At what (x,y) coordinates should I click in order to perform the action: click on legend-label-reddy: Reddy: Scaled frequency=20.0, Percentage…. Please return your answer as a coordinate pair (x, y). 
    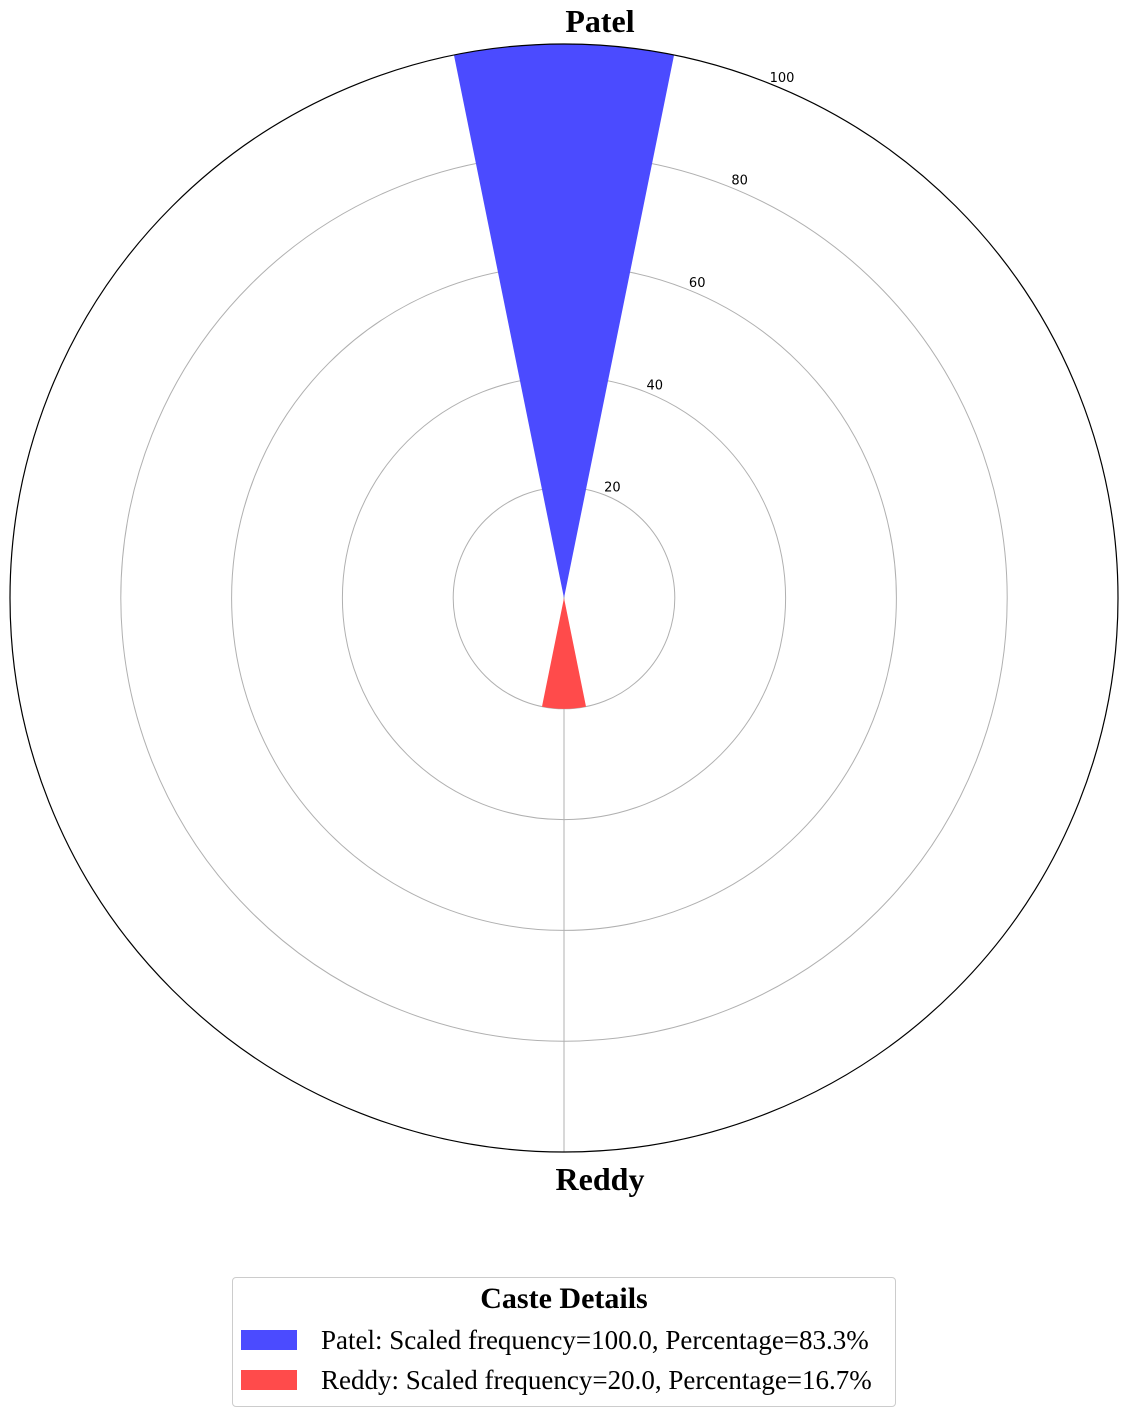
    Looking at the image, I should click on (596, 1379).